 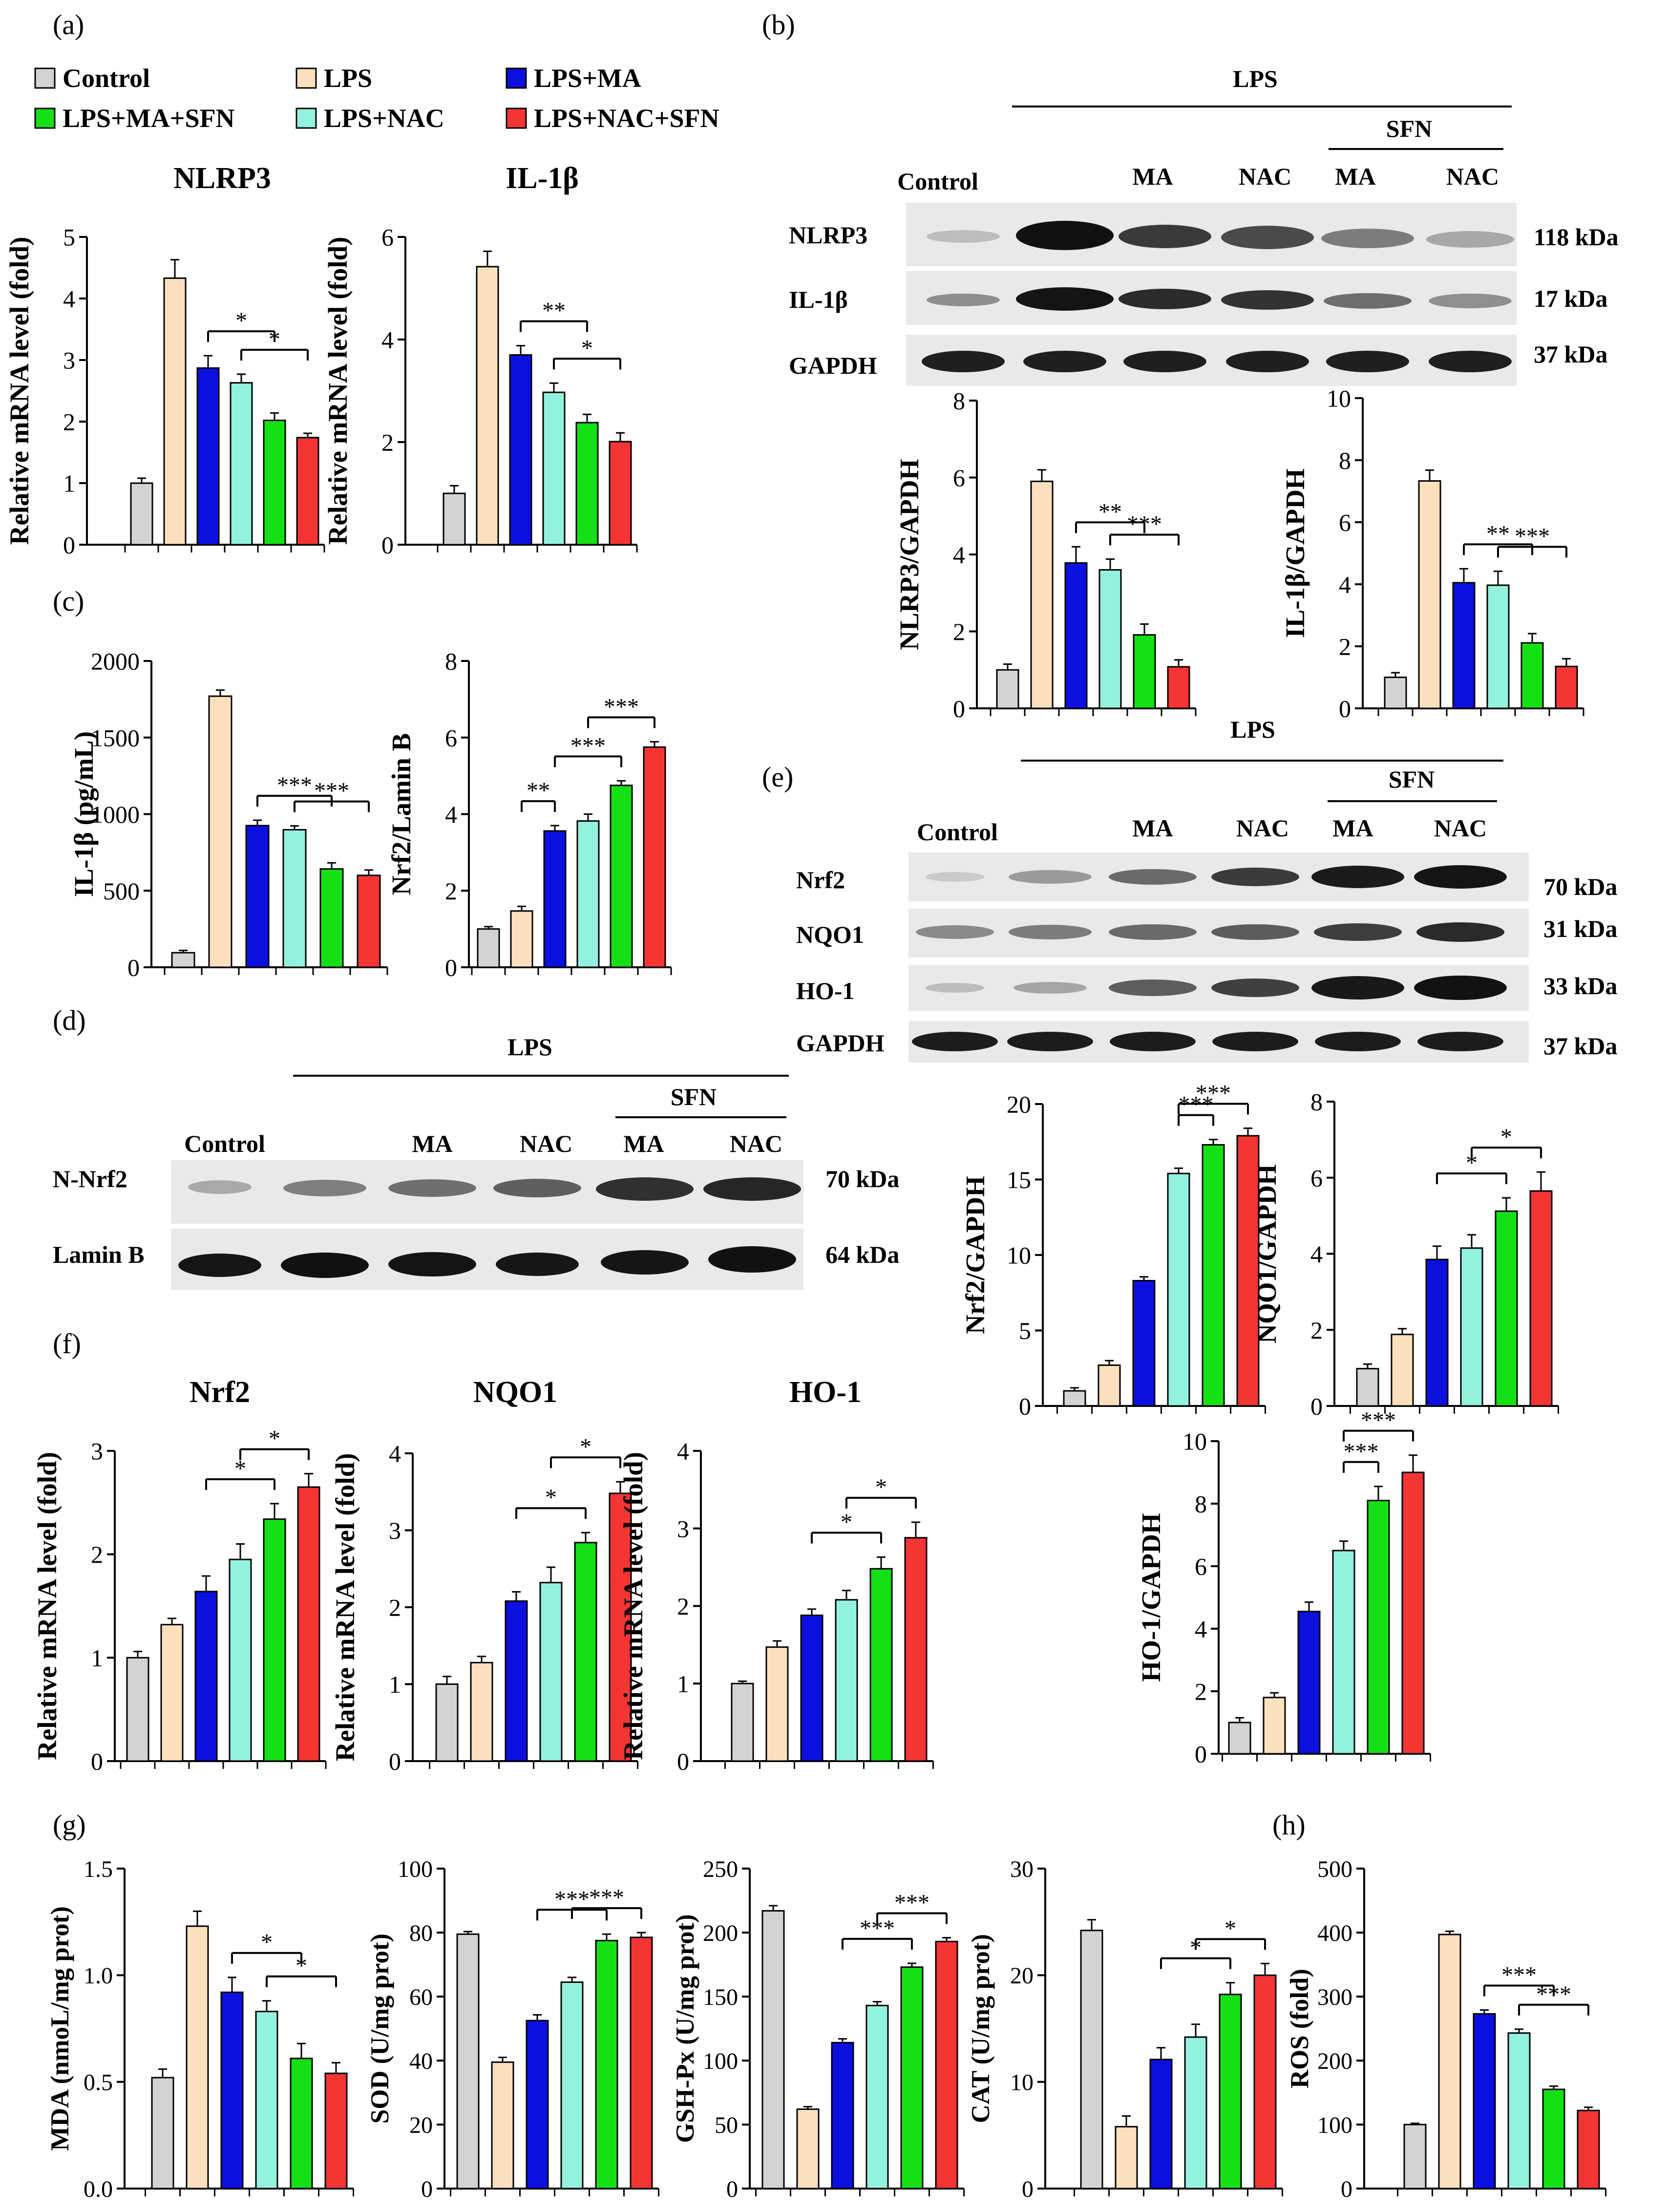 I want to click on y-tick-label: 50, so click(x=726, y=2125).